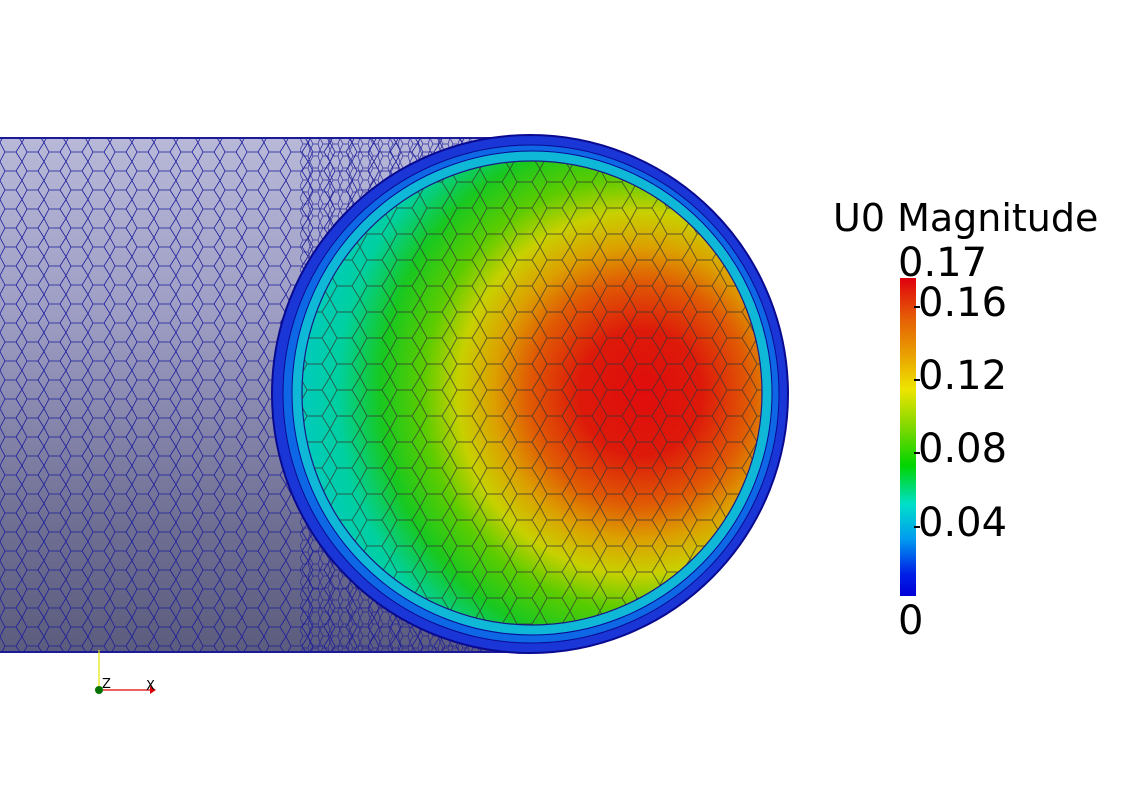 This screenshot has height=790, width=1130. Describe the element at coordinates (99, 690) in the screenshot. I see `z-axis-dot-icon` at that location.